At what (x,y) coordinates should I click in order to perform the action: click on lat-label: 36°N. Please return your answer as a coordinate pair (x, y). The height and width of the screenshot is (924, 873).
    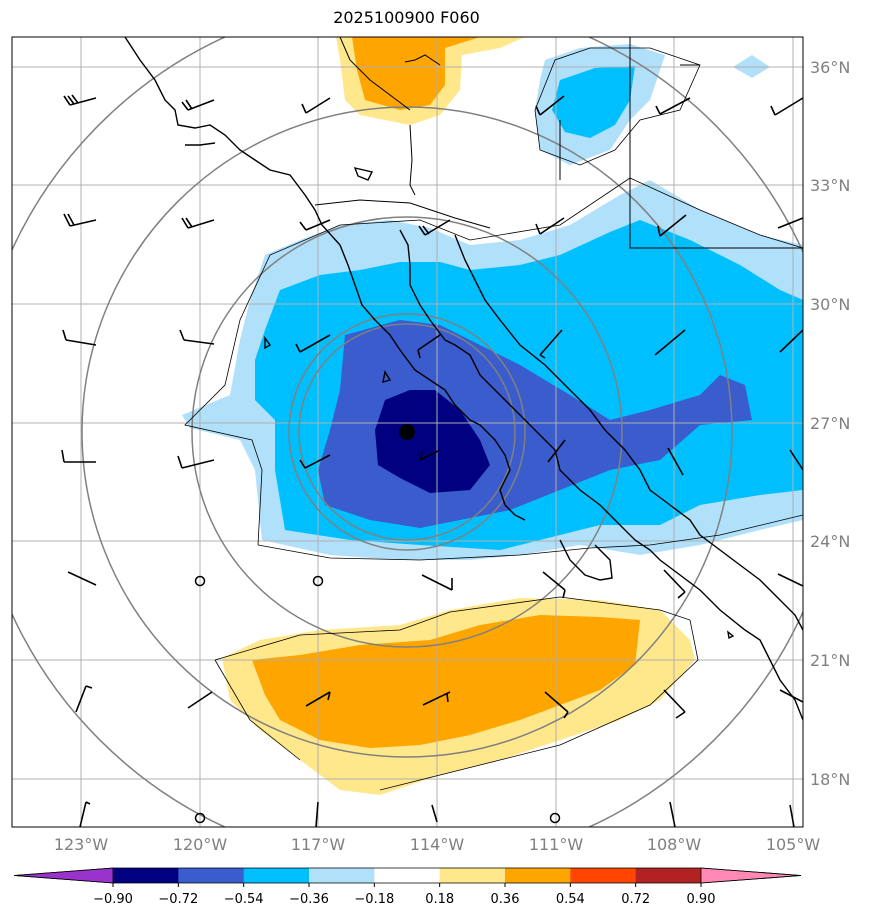
    Looking at the image, I should click on (830, 67).